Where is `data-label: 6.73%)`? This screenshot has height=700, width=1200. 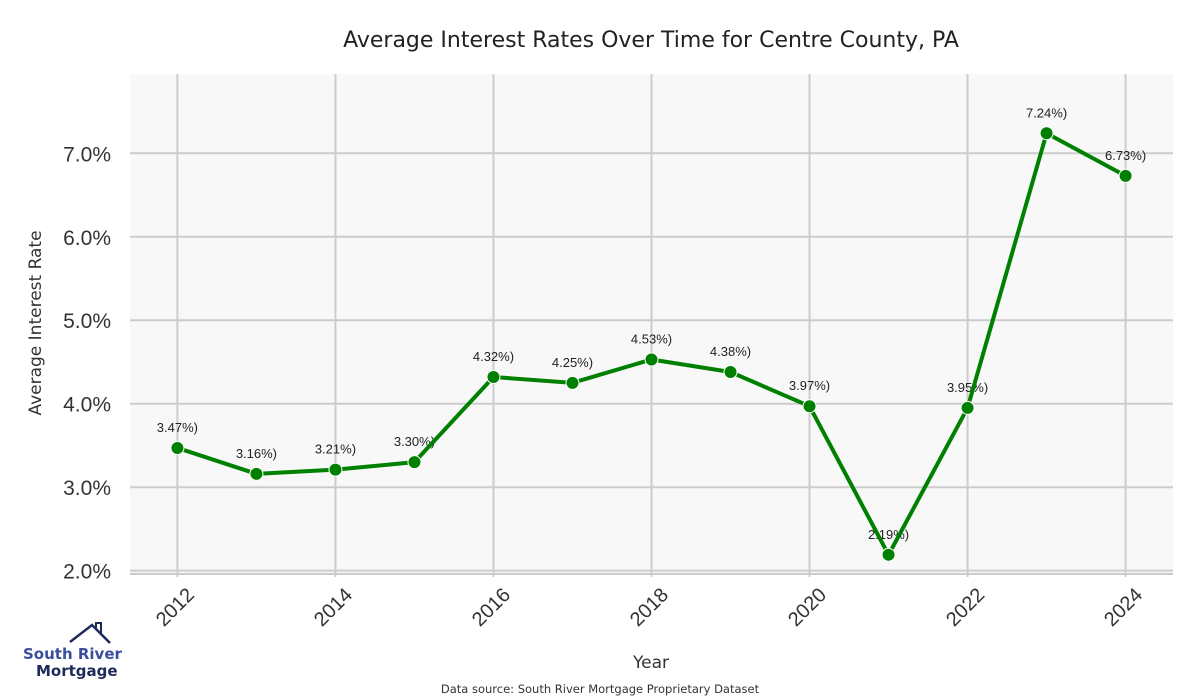
data-label: 6.73%) is located at coordinates (1125, 155).